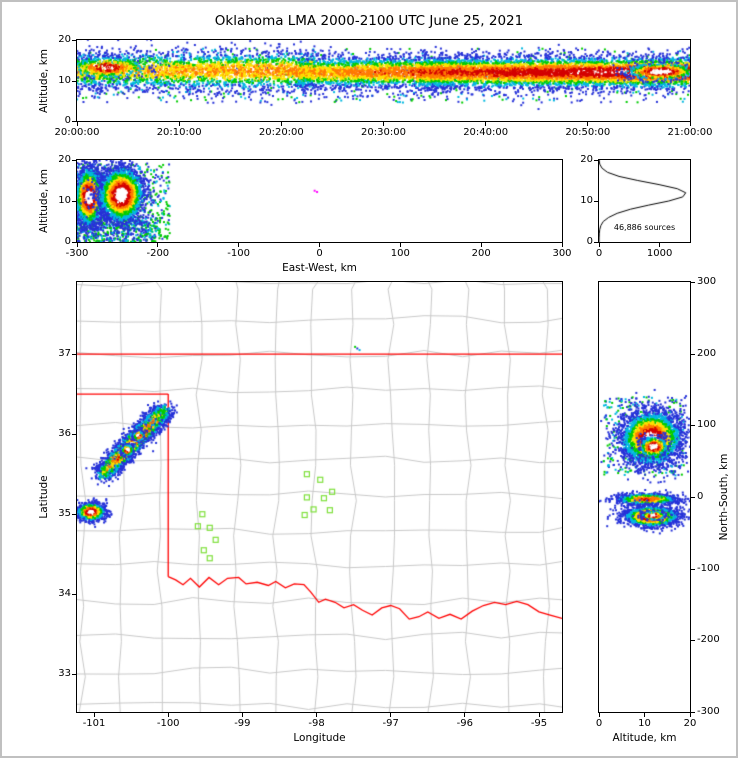 The width and height of the screenshot is (738, 758). What do you see at coordinates (64, 674) in the screenshot?
I see `y-tick-label: 33` at bounding box center [64, 674].